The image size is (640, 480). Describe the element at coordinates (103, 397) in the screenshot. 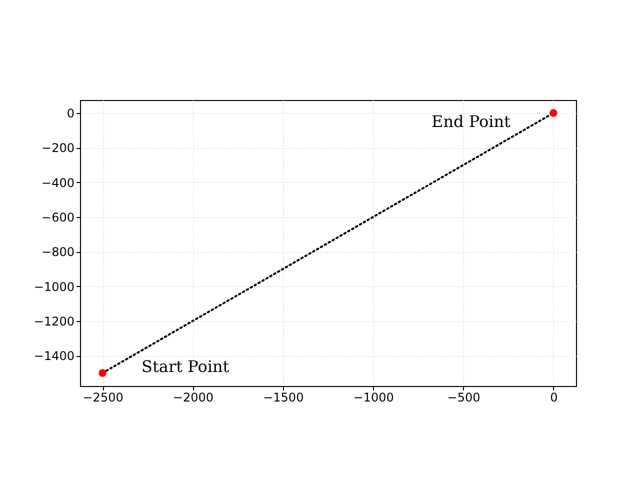

I see `x-tick-label: −2500` at that location.